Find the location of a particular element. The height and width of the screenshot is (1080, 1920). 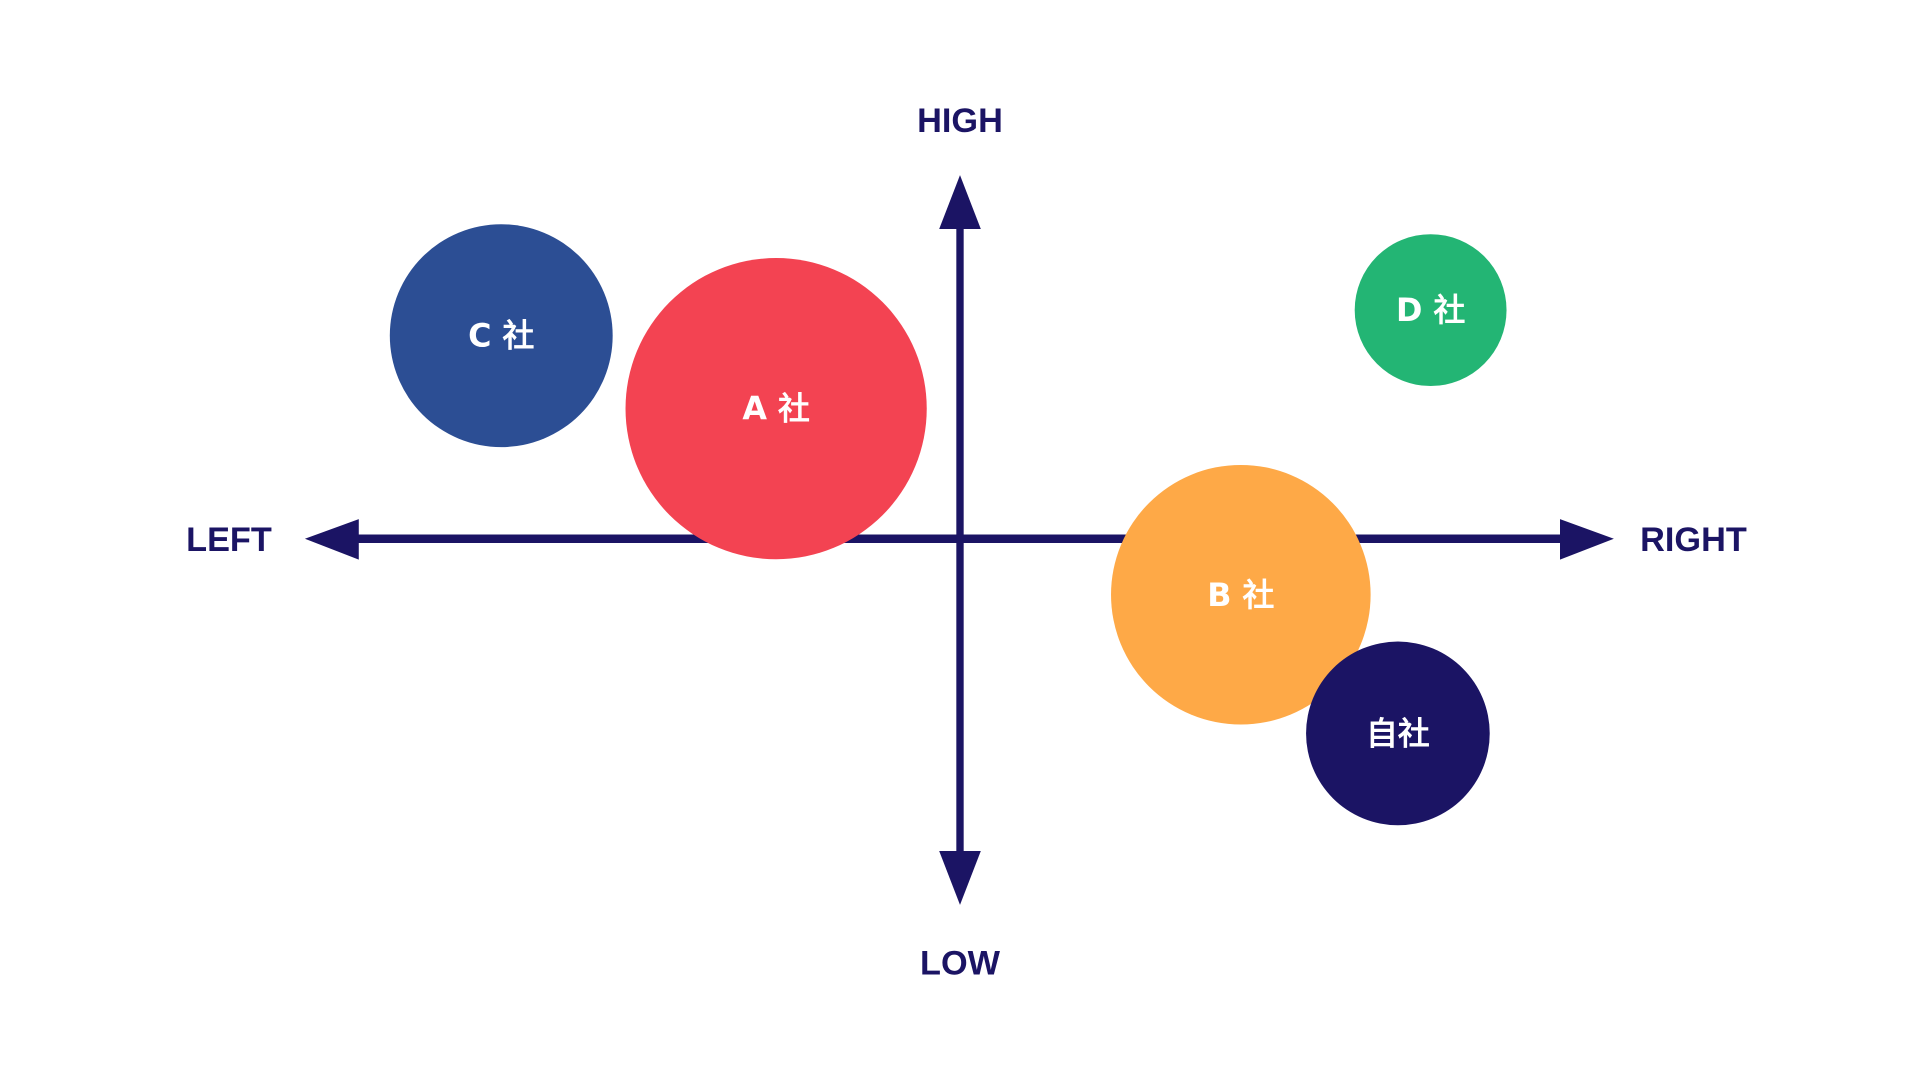

bubble-label-4: 自社 is located at coordinates (1398, 733).